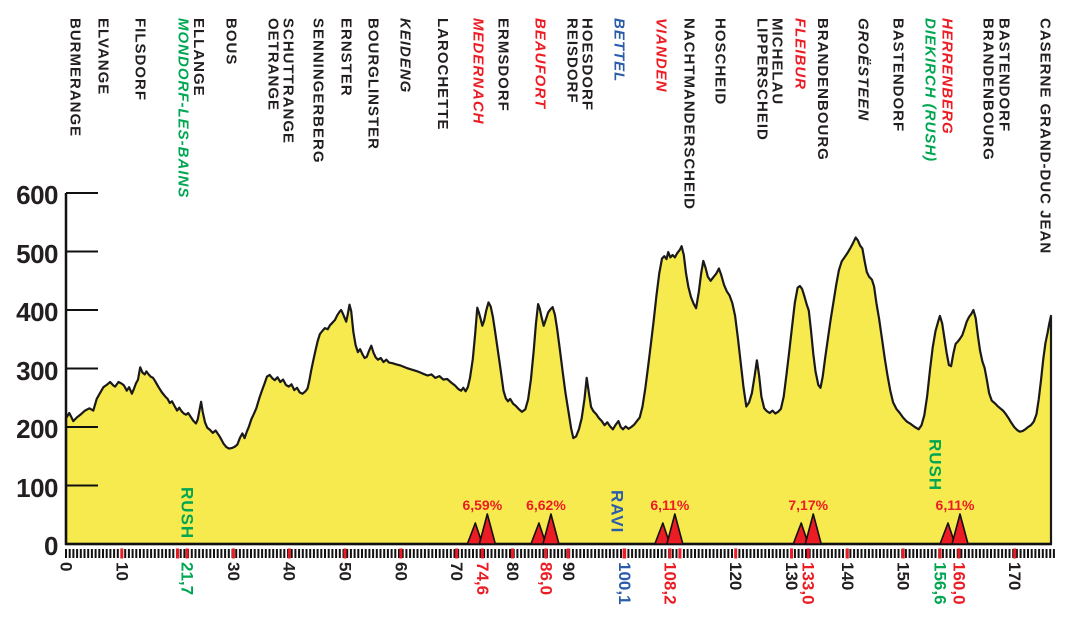 The height and width of the screenshot is (619, 1070). I want to click on town-label: CASERNE GRAND-DUC JEAN, so click(1045, 136).